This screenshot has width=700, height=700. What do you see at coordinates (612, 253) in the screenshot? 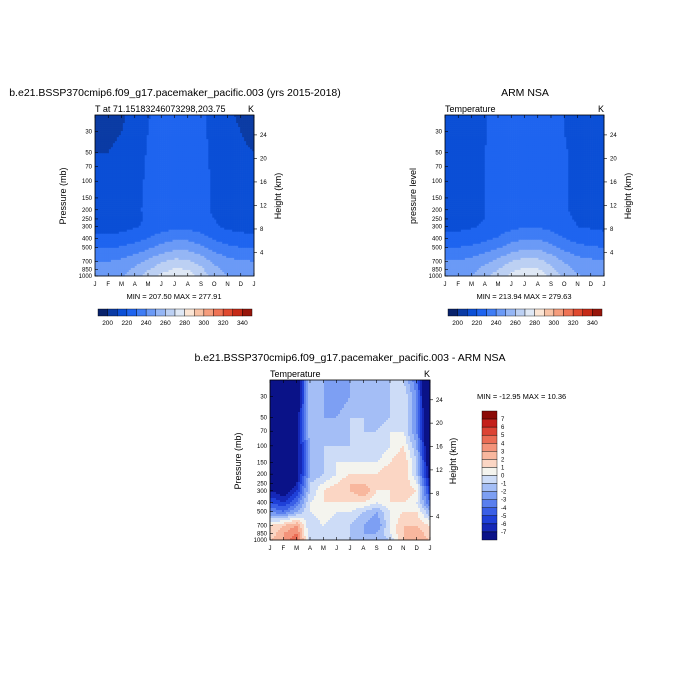
I see `obs-y-right-tick-label: 4` at bounding box center [612, 253].